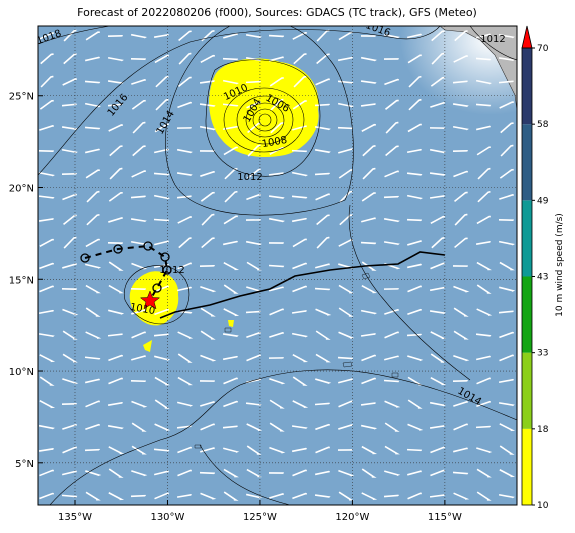  Describe the element at coordinates (543, 49) in the screenshot. I see `colorbar-tick-label: 70` at that location.